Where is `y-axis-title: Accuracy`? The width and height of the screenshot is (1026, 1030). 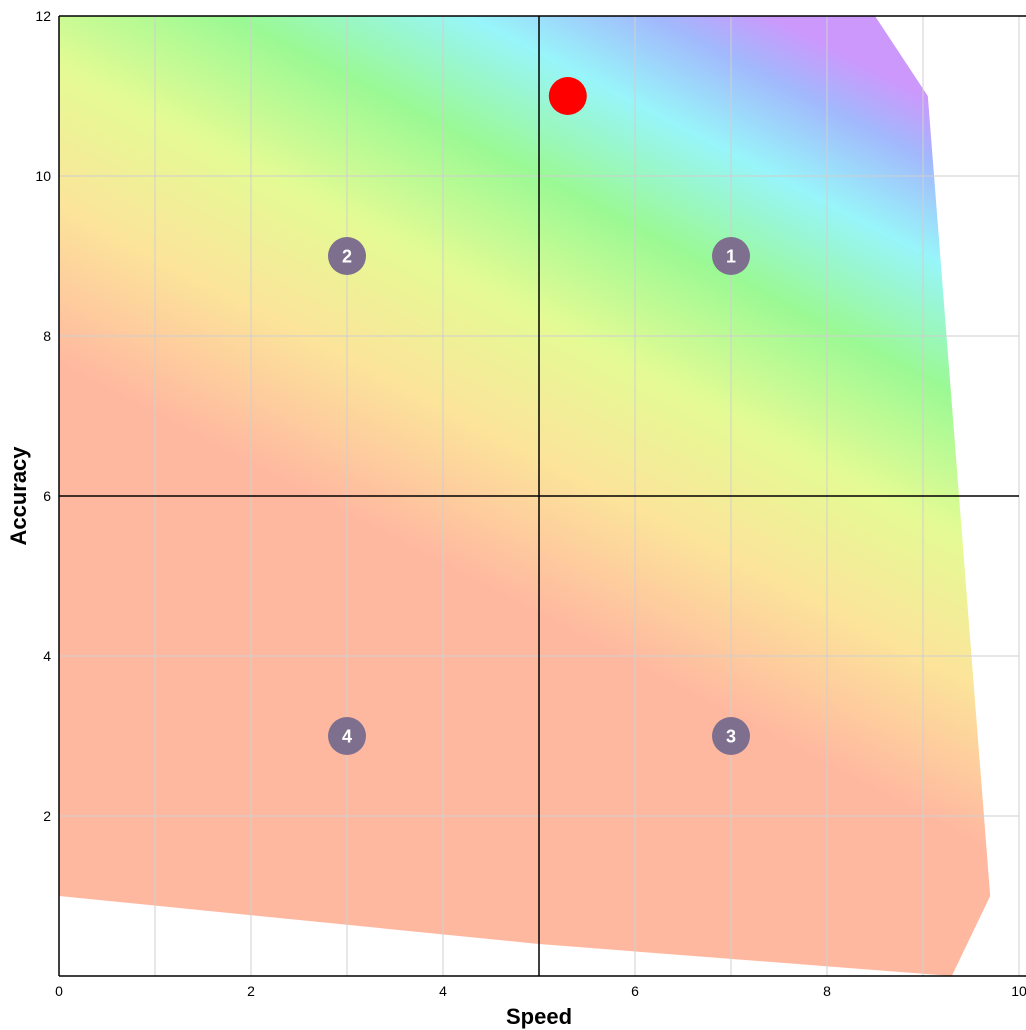
y-axis-title: Accuracy is located at coordinates (18, 496).